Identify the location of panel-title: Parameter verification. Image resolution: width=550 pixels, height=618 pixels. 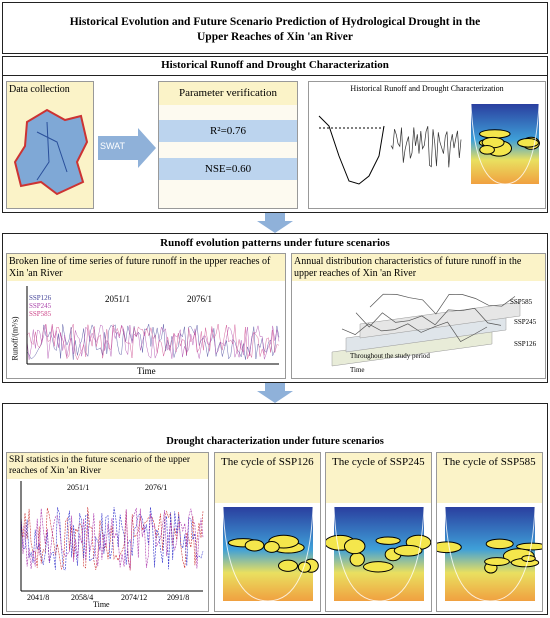
(228, 93).